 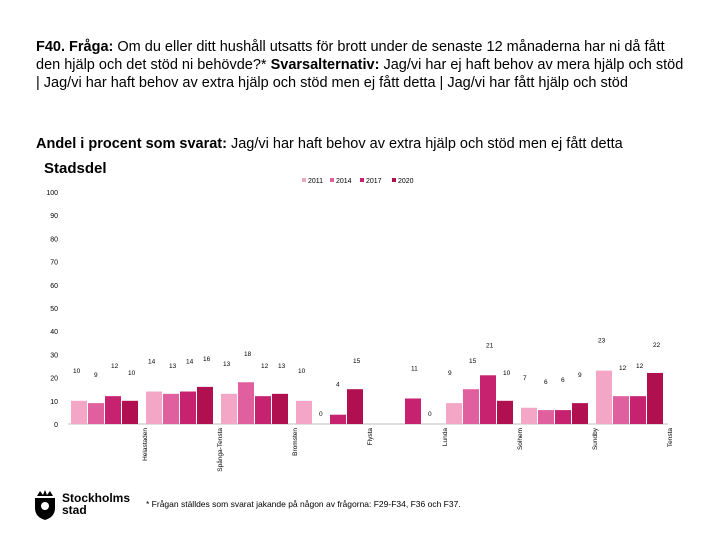 I want to click on bar-2011-Solhem, so click(x=454, y=413).